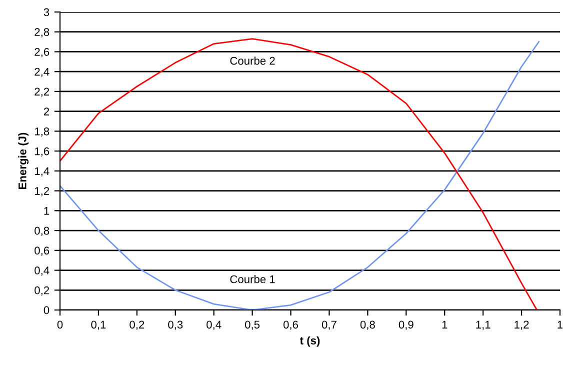 This screenshot has height=365, width=563. Describe the element at coordinates (60, 324) in the screenshot. I see `x-tick-label: 0` at that location.